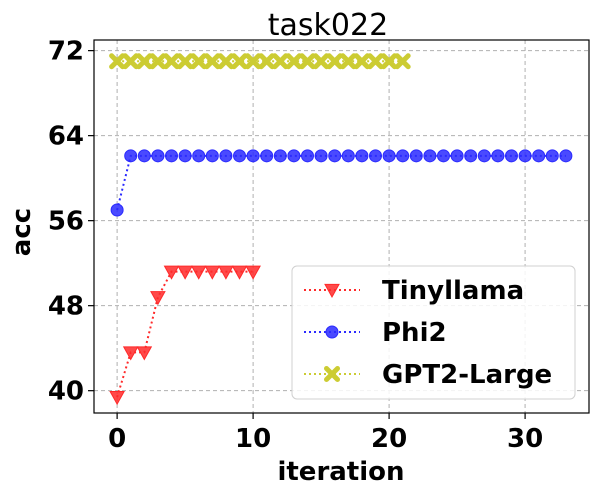 Image resolution: width=598 pixels, height=495 pixels. Describe the element at coordinates (453, 291) in the screenshot. I see `legend-label: Tinyllama` at that location.